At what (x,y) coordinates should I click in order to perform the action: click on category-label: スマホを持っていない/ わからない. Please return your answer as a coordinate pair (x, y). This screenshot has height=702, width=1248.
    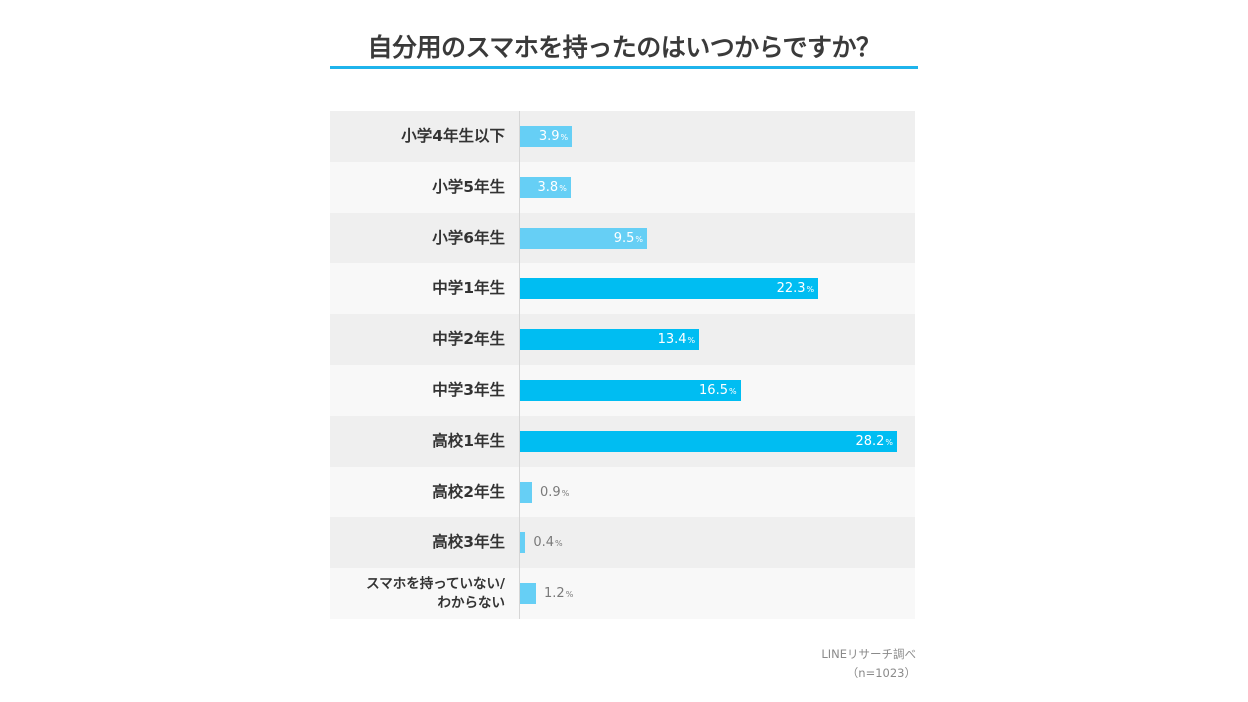
    Looking at the image, I should click on (435, 593).